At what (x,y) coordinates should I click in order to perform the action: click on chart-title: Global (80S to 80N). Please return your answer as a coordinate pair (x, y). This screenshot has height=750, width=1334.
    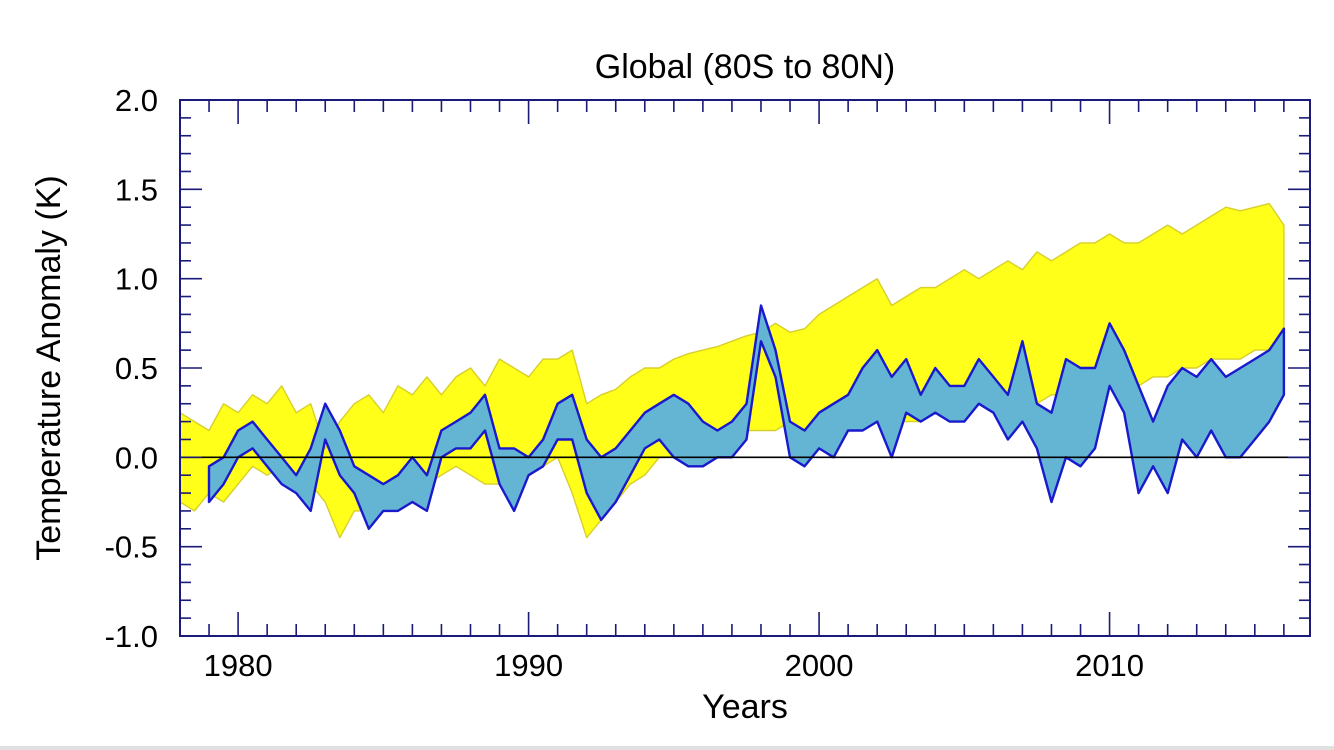
    Looking at the image, I should click on (745, 67).